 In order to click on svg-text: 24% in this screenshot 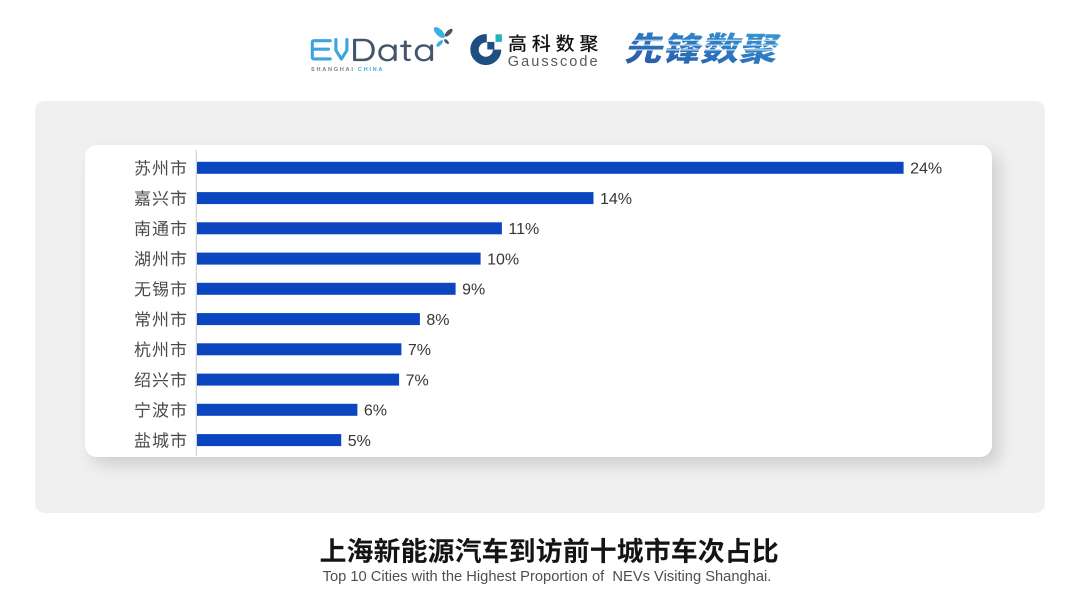, I will do `click(926, 169)`.